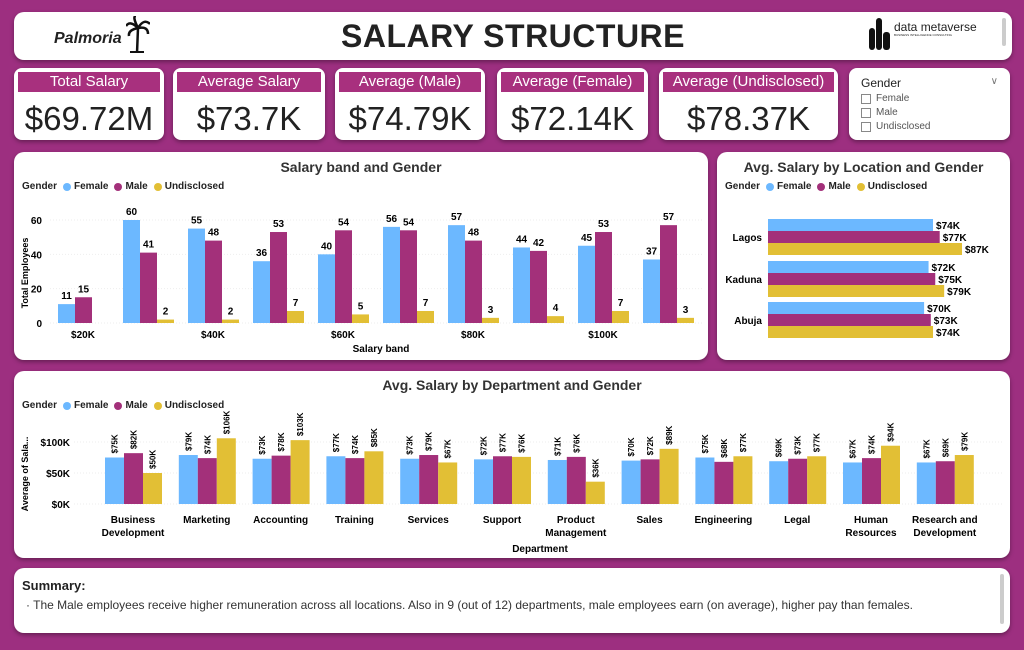 The image size is (1024, 650). I want to click on kpi-card: Total Salary $69.72M, so click(89, 104).